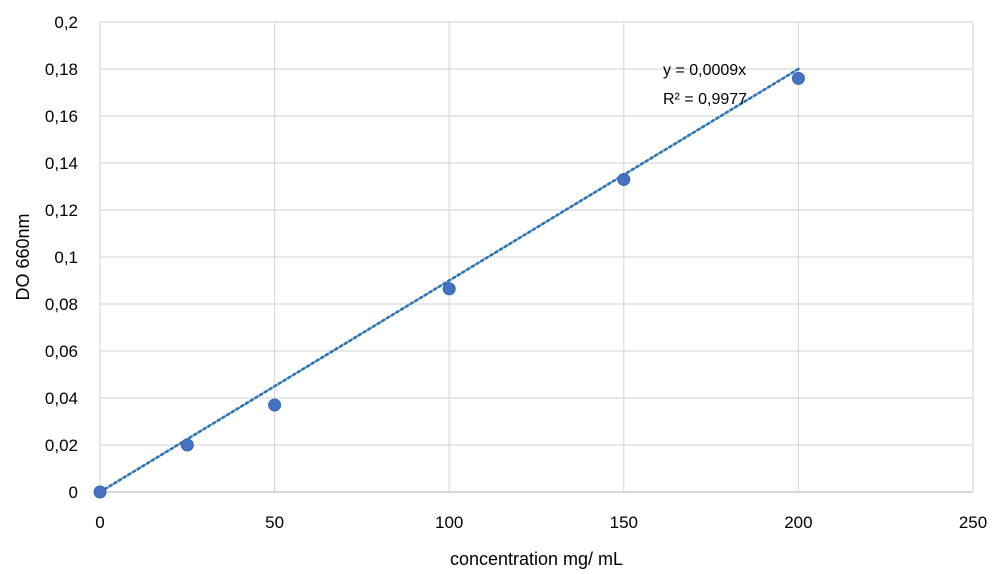 The height and width of the screenshot is (574, 994). I want to click on y-tick-label: 0,14, so click(61, 163).